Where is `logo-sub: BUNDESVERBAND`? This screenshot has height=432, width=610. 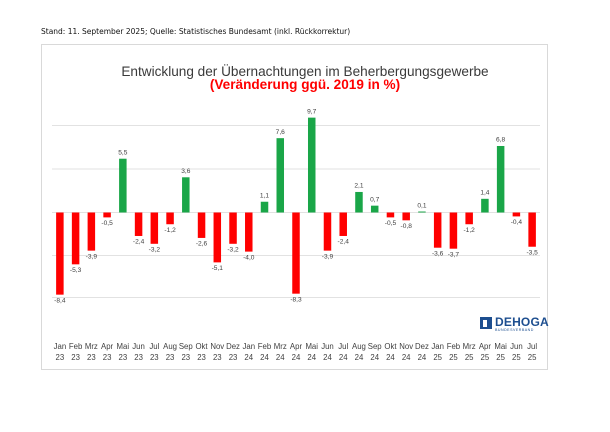
logo-sub: BUNDESVERBAND is located at coordinates (514, 330).